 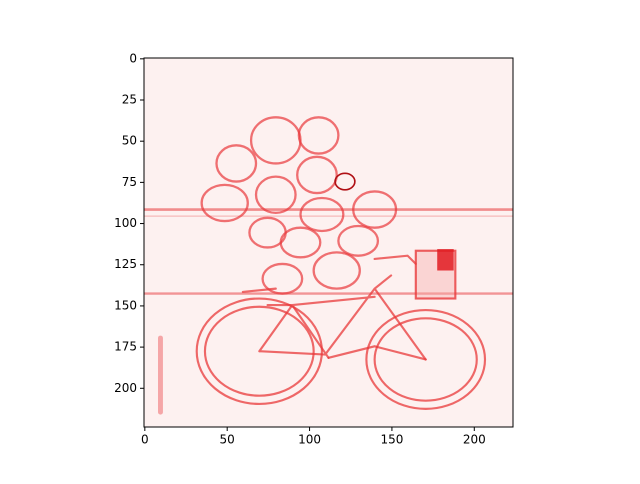 I want to click on x-tick-label: 100, so click(x=309, y=440).